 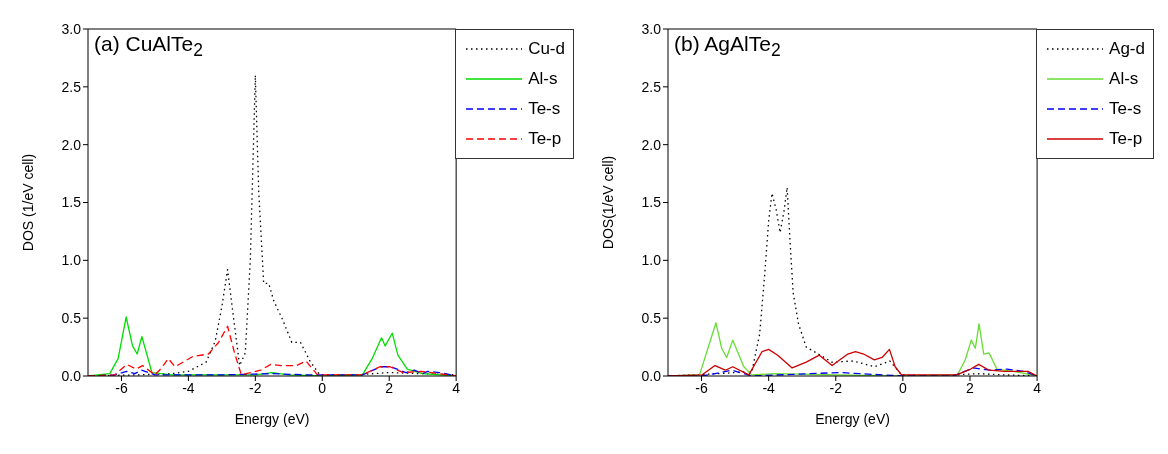 I want to click on legend-label: Ag-d, so click(x=1127, y=49).